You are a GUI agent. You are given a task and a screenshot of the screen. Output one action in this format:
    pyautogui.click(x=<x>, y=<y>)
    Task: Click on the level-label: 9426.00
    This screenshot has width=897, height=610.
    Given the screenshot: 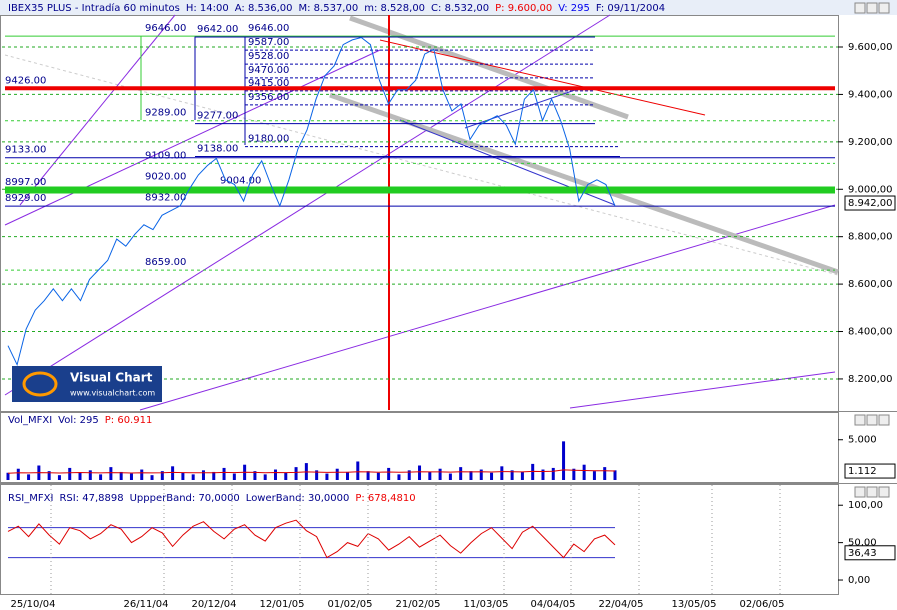 What is the action you would take?
    pyautogui.click(x=25, y=80)
    